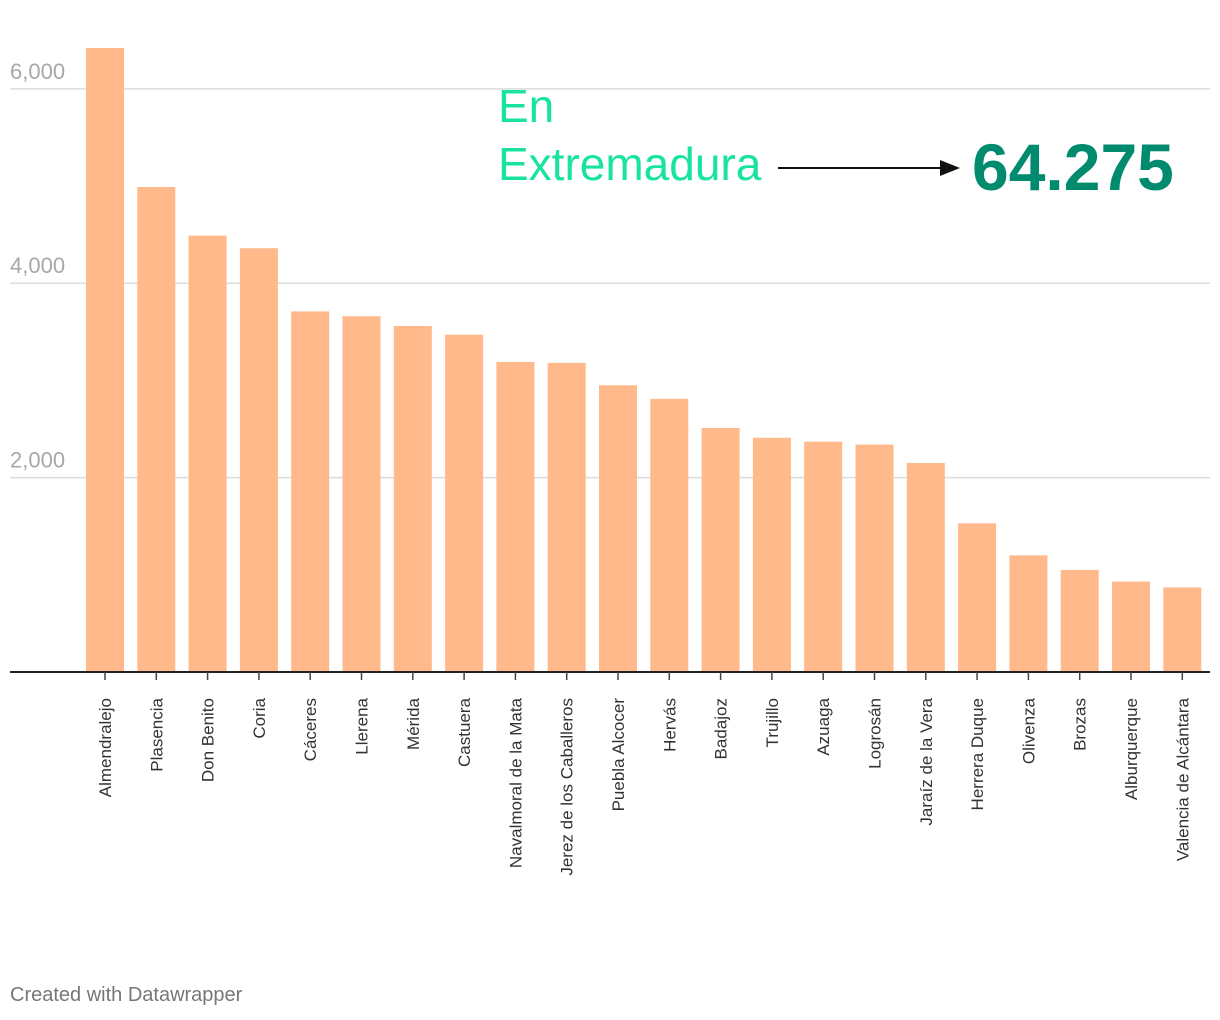  I want to click on category-label: Jaraíz de la Vera, so click(926, 761).